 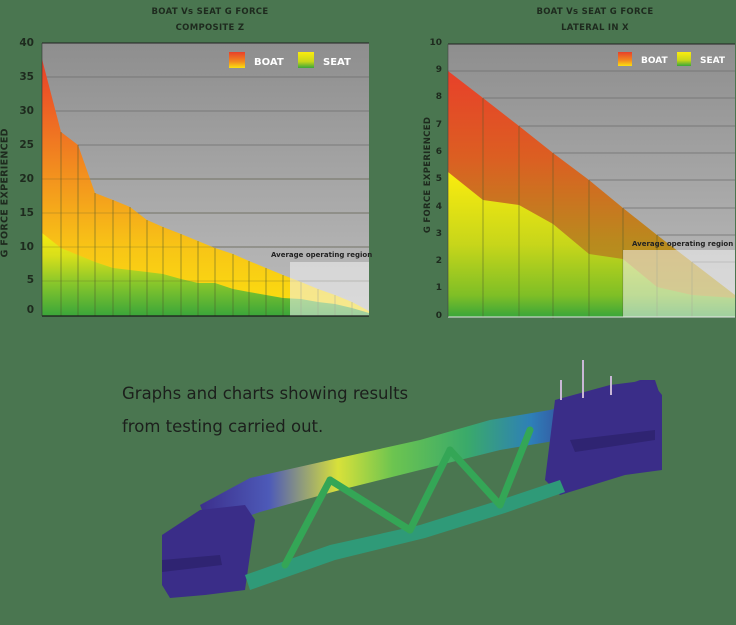 What do you see at coordinates (586, 380) in the screenshot?
I see `beam-bolts` at bounding box center [586, 380].